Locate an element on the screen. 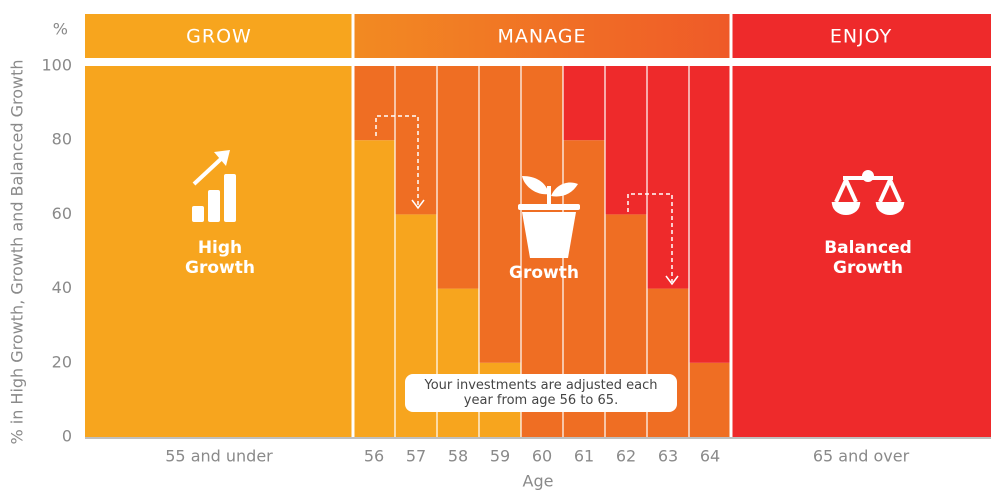 The width and height of the screenshot is (991, 494). x-tick-label: 60 is located at coordinates (542, 456).